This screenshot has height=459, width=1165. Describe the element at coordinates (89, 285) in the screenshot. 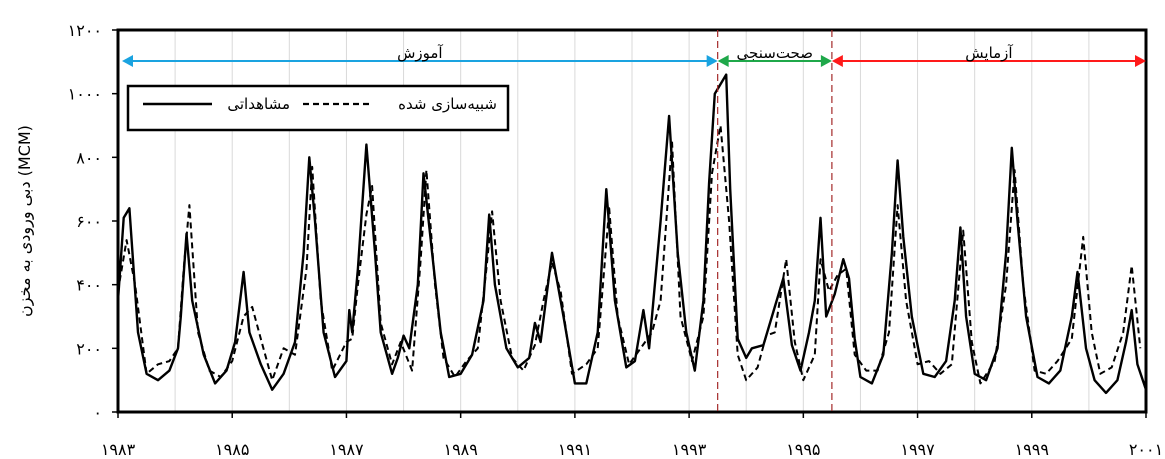

I see `y-tick-label: ۴۰۰` at that location.